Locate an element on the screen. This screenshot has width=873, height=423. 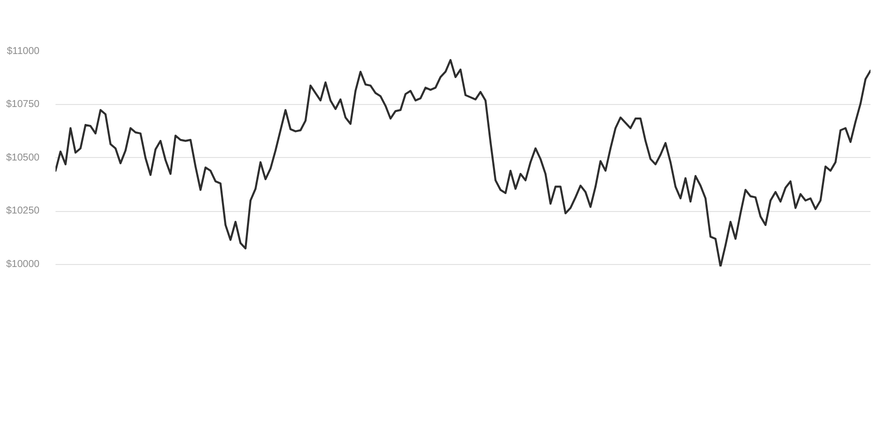
y-tick-label: $10250 is located at coordinates (23, 211).